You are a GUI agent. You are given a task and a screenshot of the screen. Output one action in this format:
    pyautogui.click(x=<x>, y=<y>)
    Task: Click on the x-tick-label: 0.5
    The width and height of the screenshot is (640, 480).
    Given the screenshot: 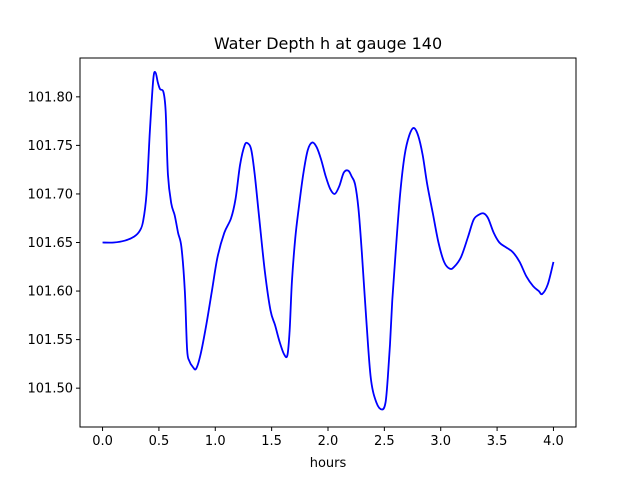 What is the action you would take?
    pyautogui.click(x=159, y=441)
    